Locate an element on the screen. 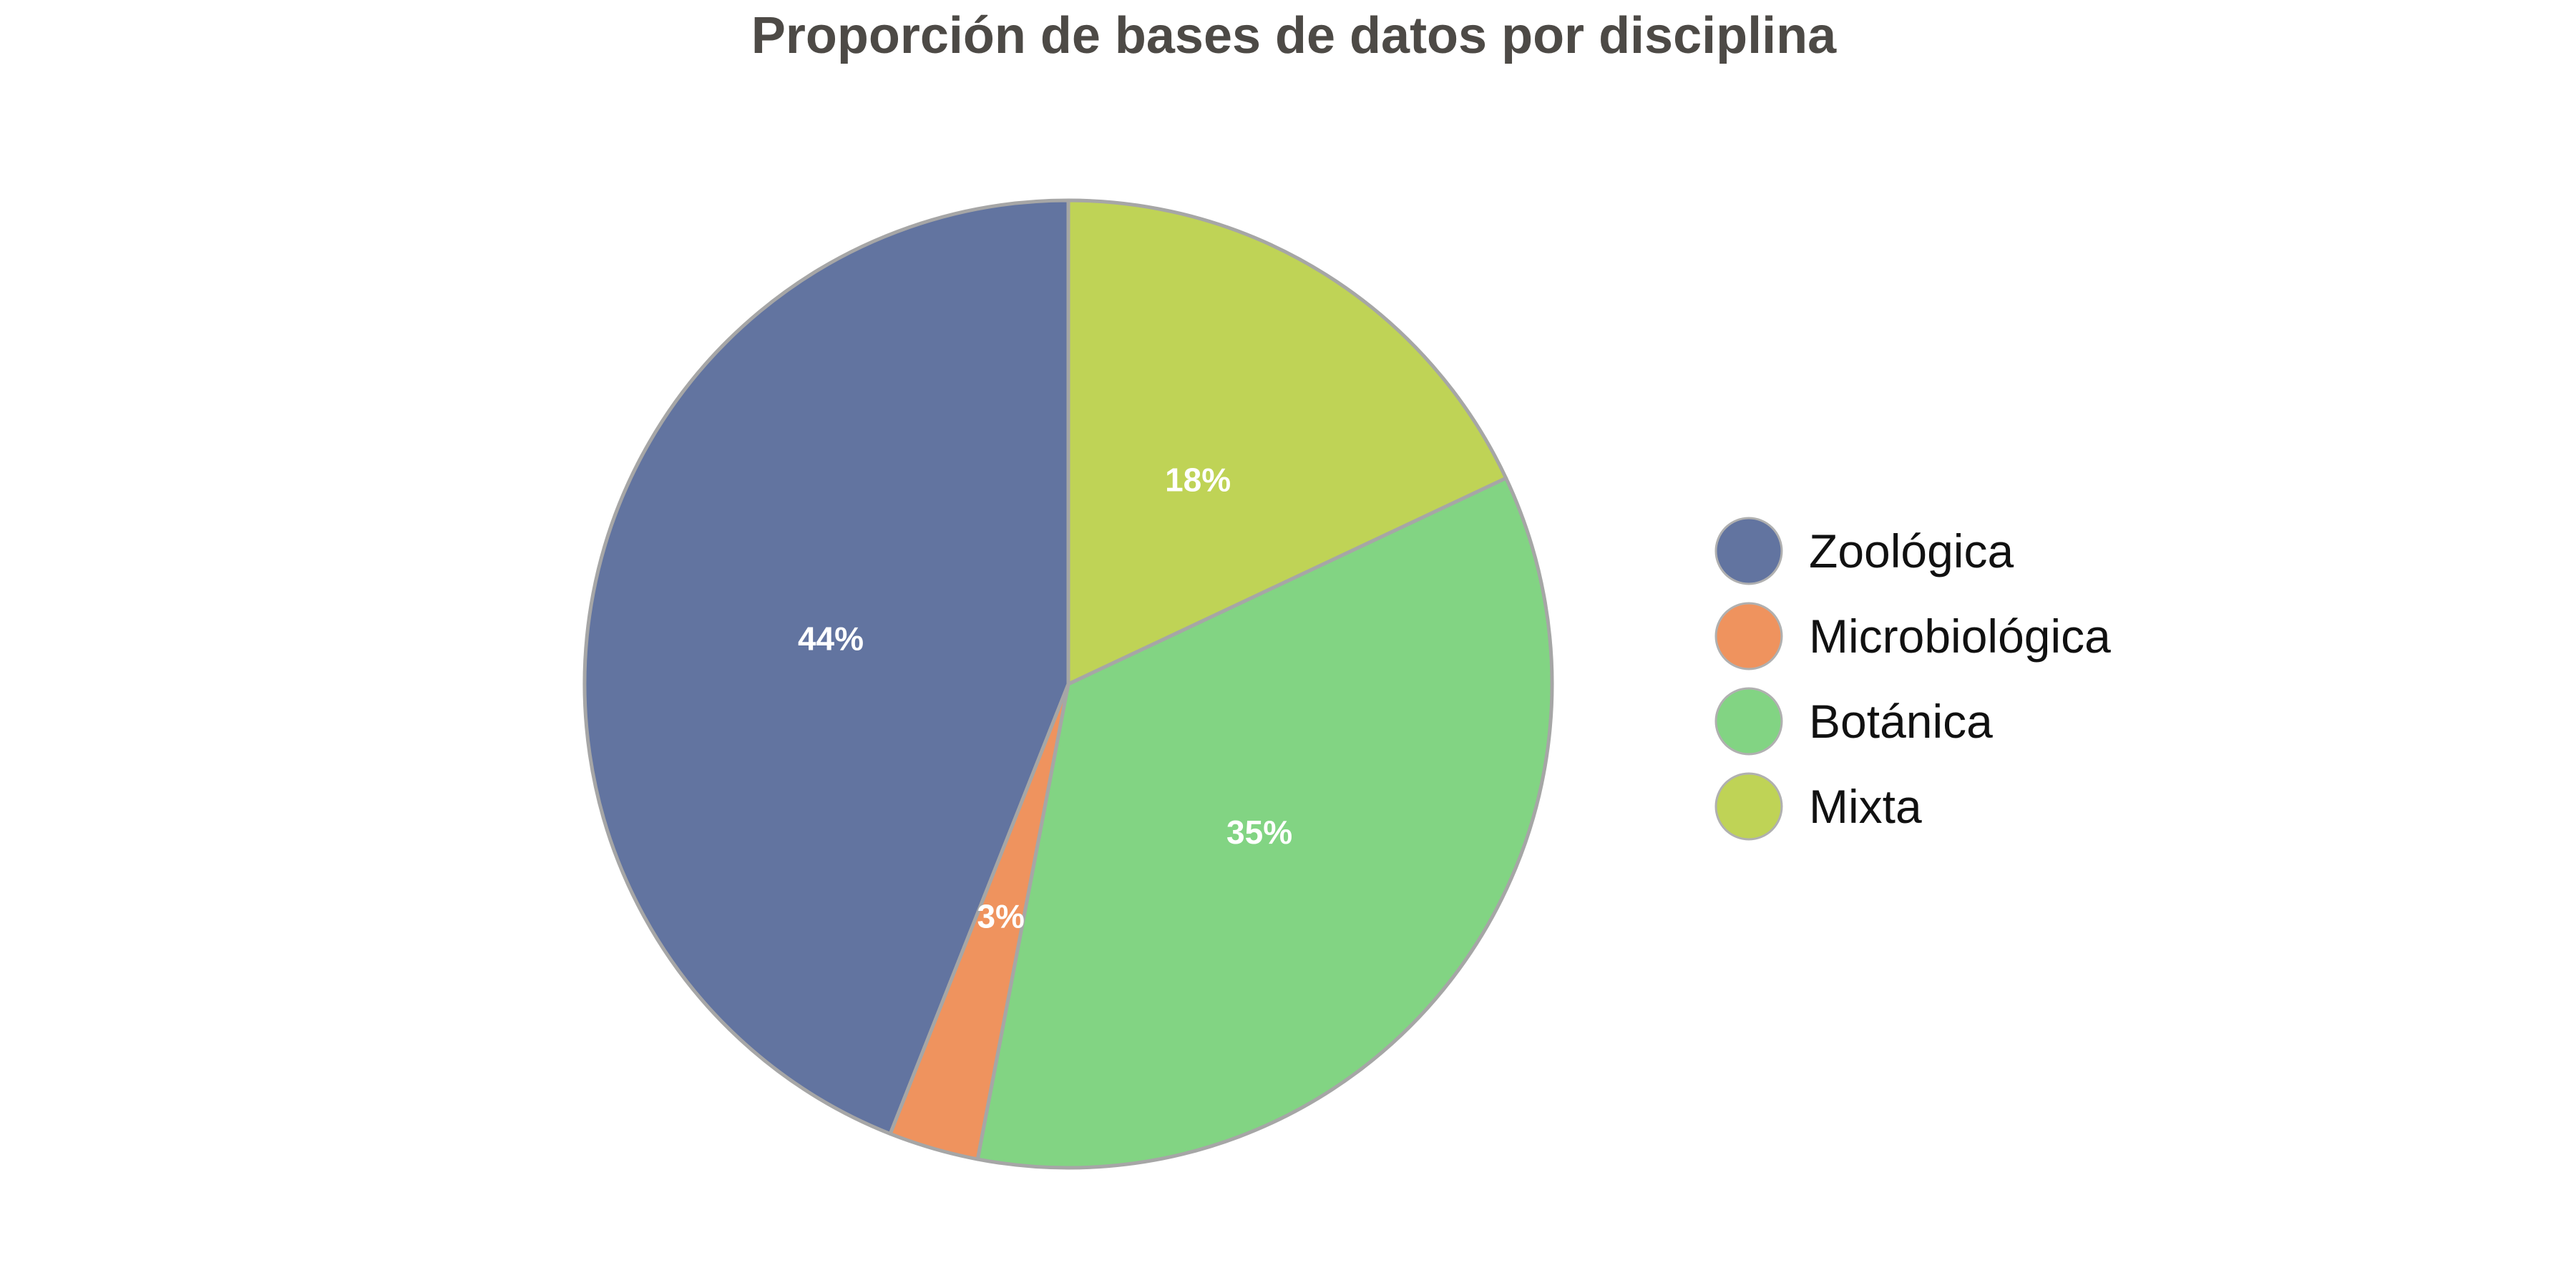 The height and width of the screenshot is (1288, 2576). legend-label-microbiologica: Microbiológica is located at coordinates (1960, 636).